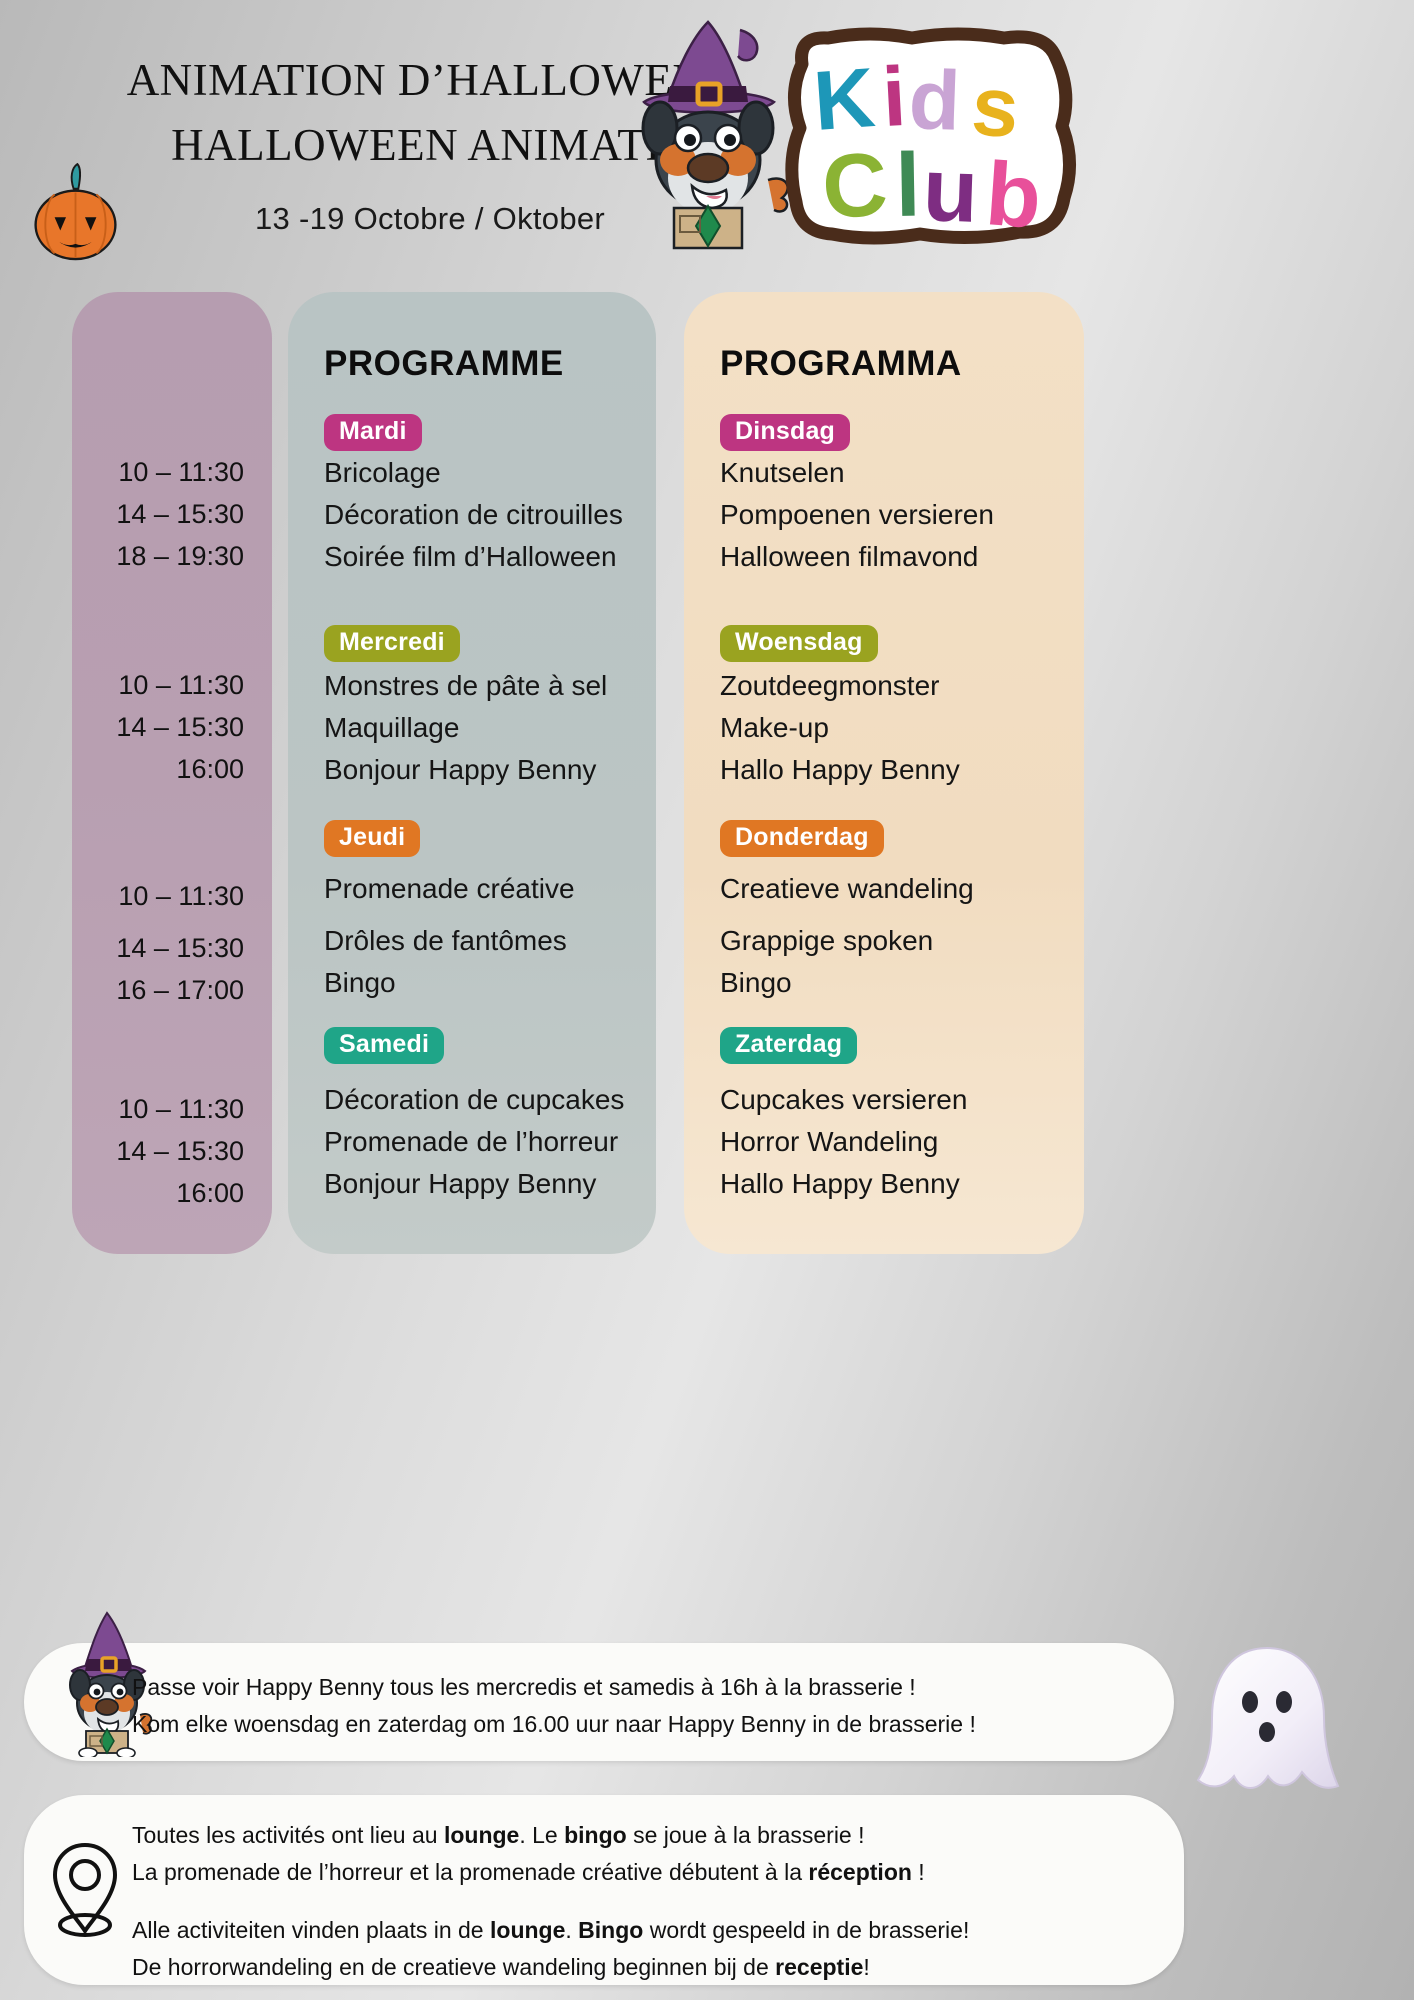  I want to click on badge-label: Donderdag, so click(802, 838).